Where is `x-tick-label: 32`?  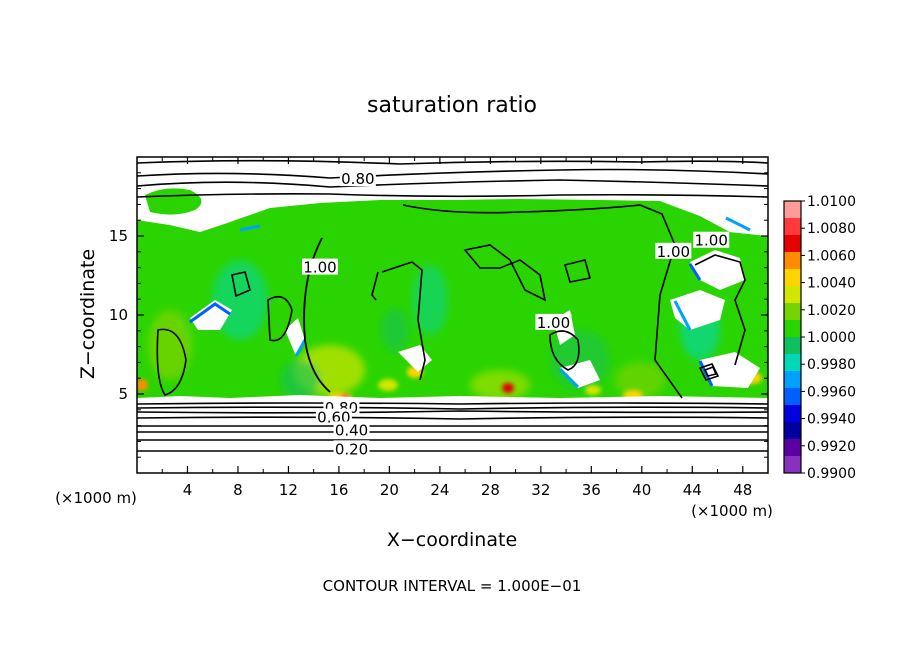
x-tick-label: 32 is located at coordinates (540, 490).